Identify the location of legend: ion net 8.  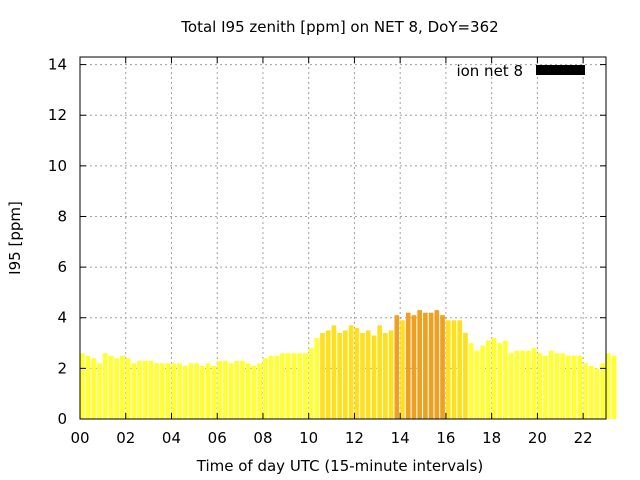
(520, 71).